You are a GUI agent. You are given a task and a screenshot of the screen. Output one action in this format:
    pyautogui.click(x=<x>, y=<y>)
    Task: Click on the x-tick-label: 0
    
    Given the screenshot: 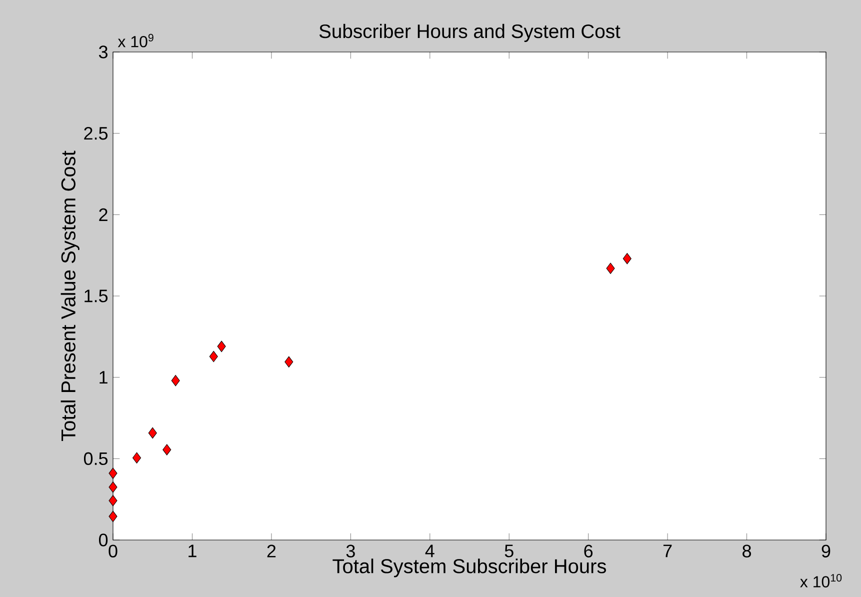 What is the action you would take?
    pyautogui.click(x=113, y=551)
    